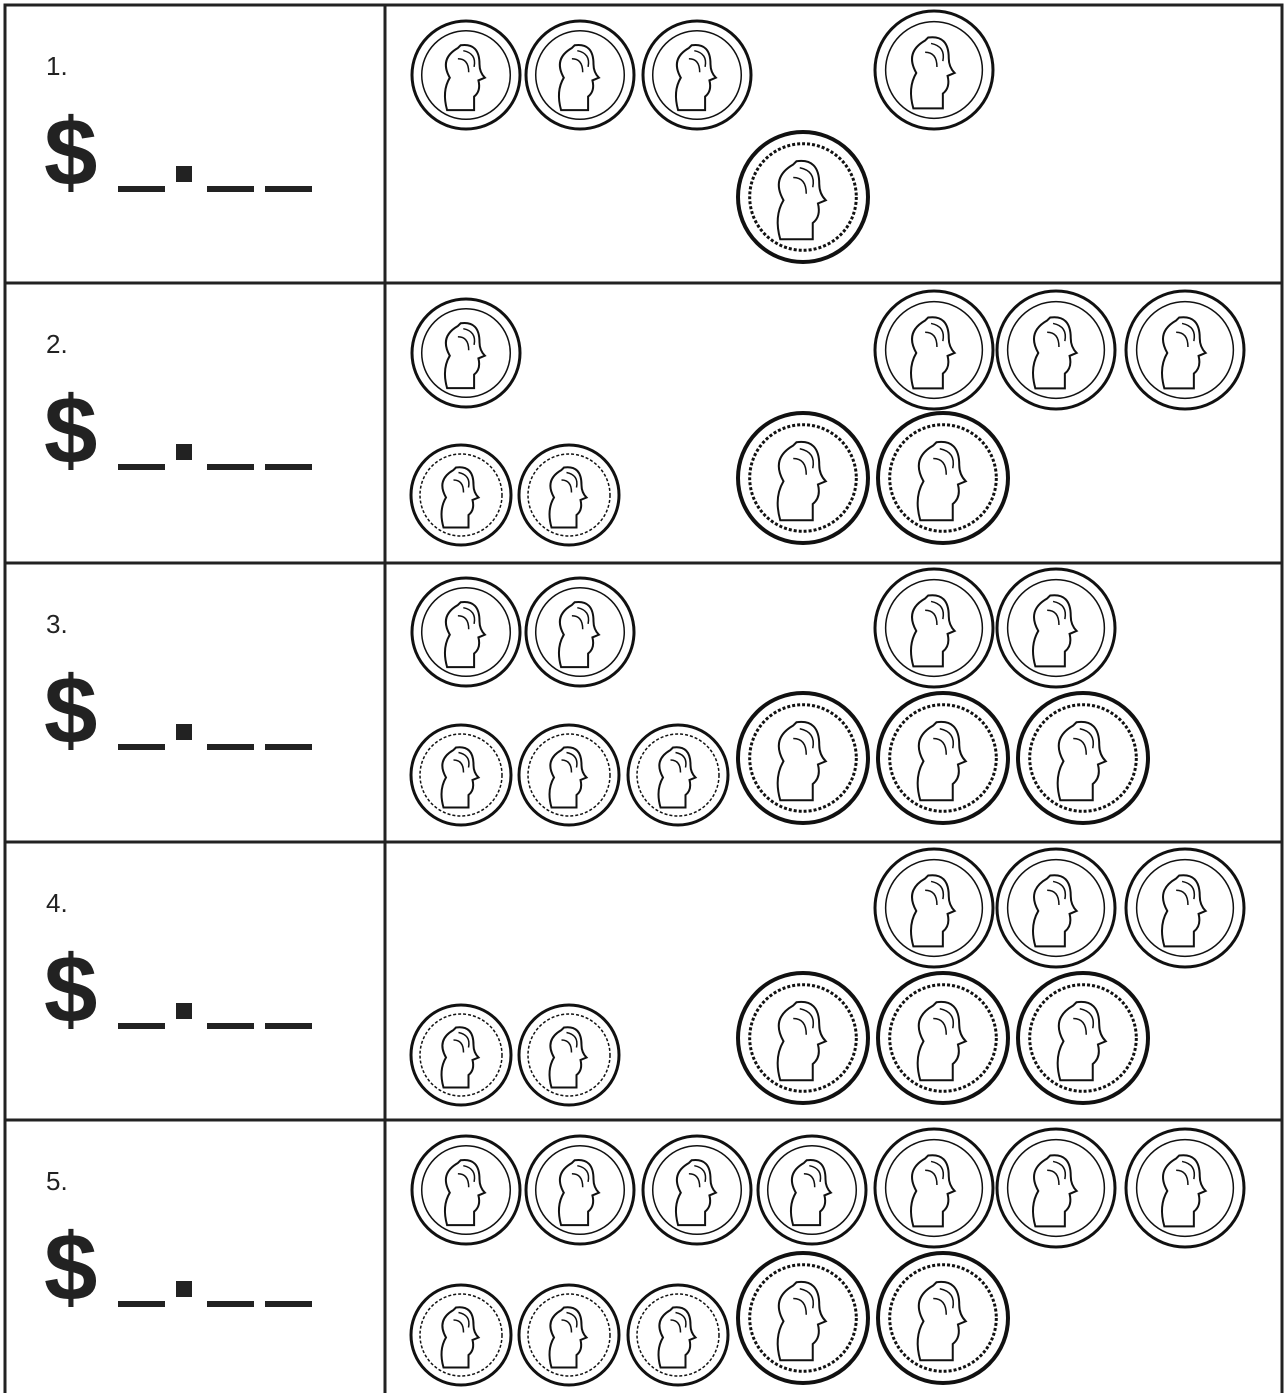 Image resolution: width=1285 pixels, height=1393 pixels. Describe the element at coordinates (57, 1181) in the screenshot. I see `problem-number: 5.` at that location.